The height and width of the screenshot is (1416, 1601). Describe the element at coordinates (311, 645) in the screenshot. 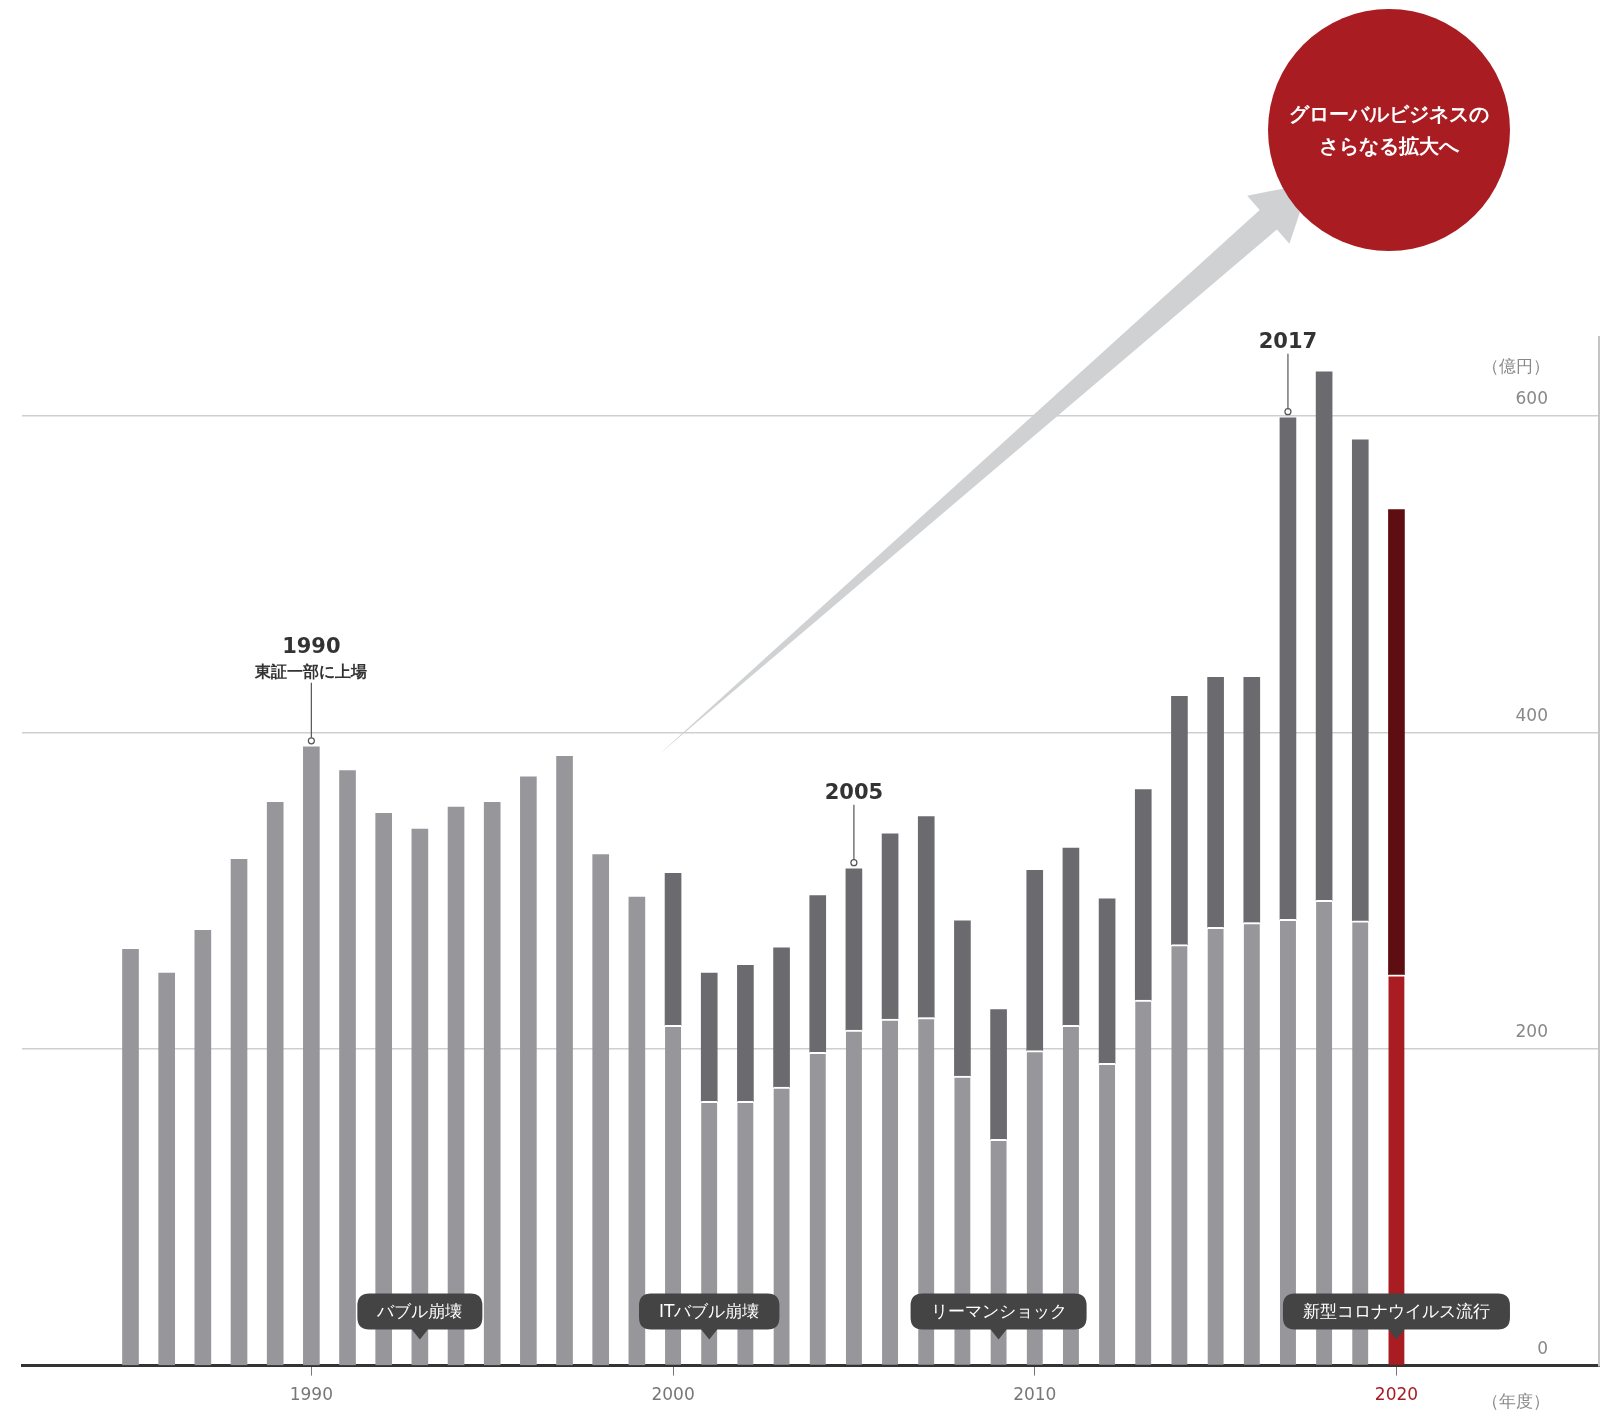

I see `annotation: 1990` at that location.